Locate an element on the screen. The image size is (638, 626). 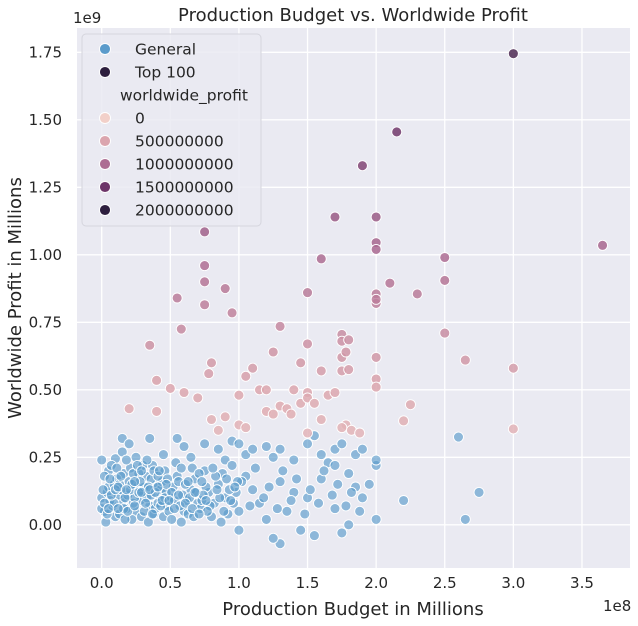
x-tick-label: 1.0 is located at coordinates (239, 583).